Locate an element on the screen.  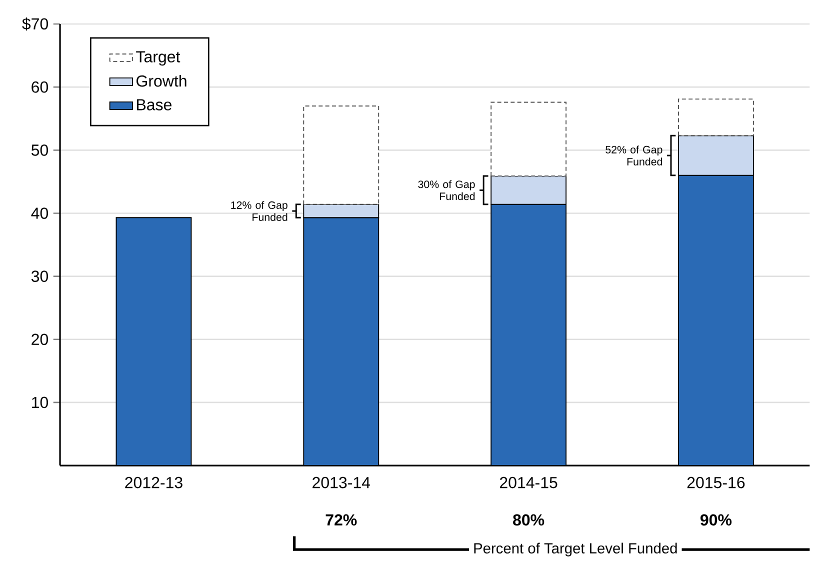
x-tick-label: 2014-15 is located at coordinates (529, 482).